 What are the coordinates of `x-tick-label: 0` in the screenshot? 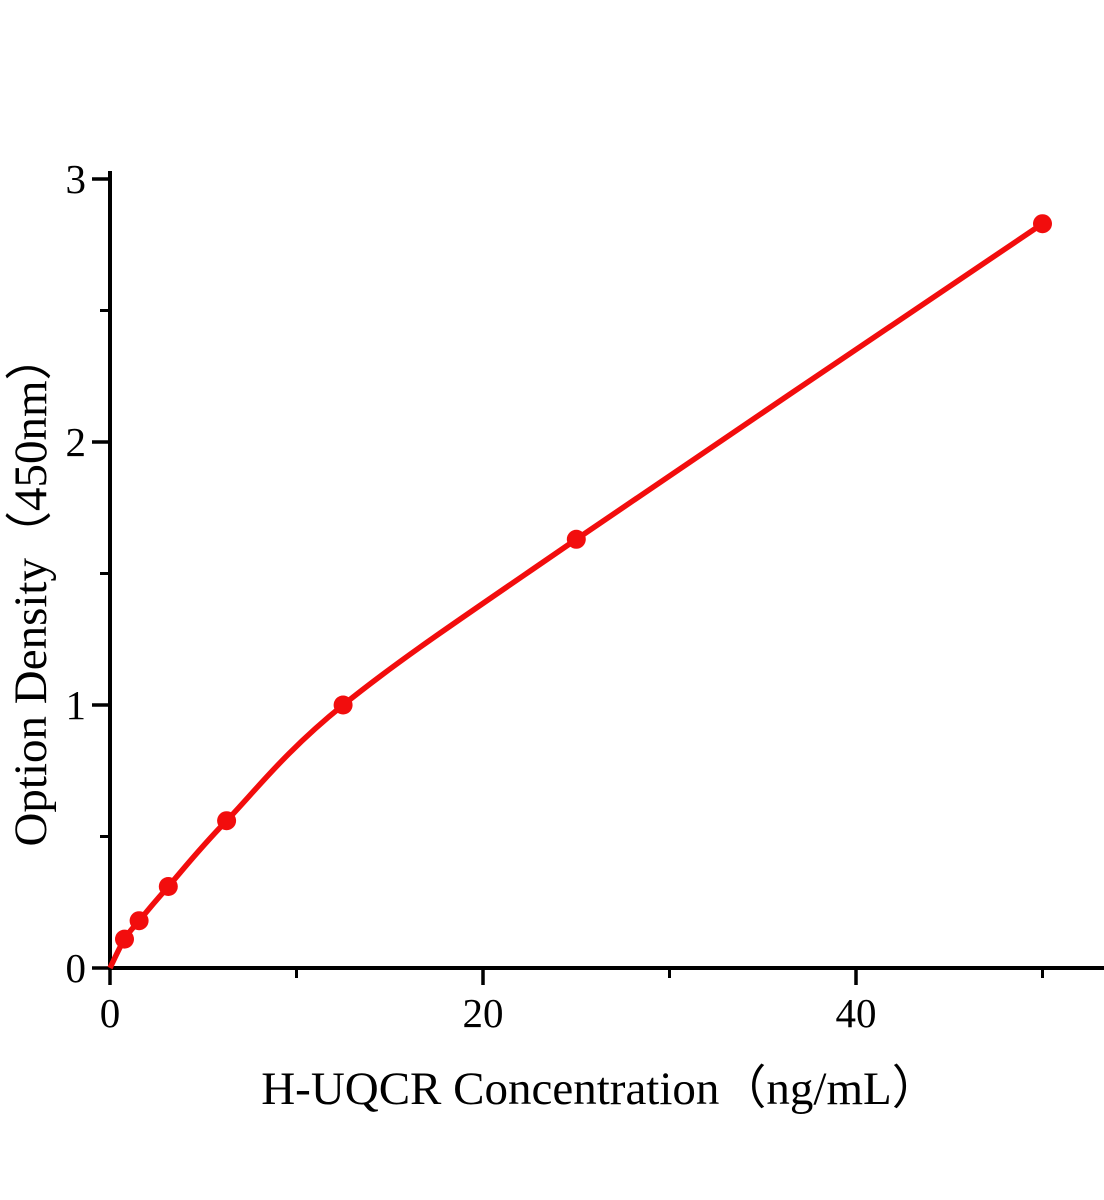 It's located at (110, 1013).